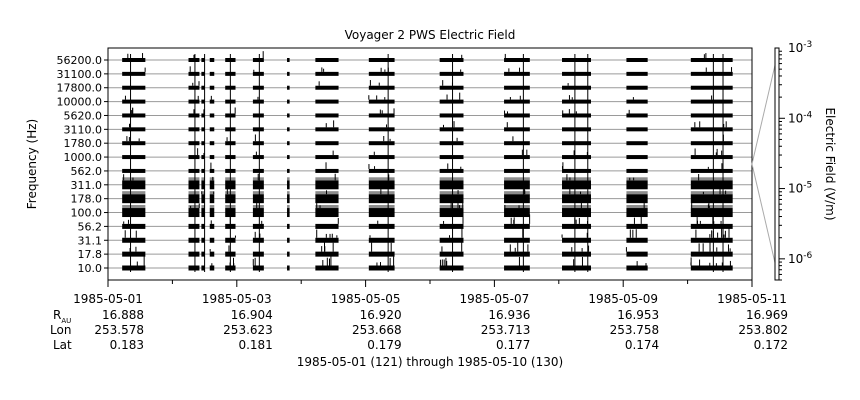  What do you see at coordinates (830, 163) in the screenshot?
I see `colorbar-label: Electric Field (V/m)` at bounding box center [830, 163].